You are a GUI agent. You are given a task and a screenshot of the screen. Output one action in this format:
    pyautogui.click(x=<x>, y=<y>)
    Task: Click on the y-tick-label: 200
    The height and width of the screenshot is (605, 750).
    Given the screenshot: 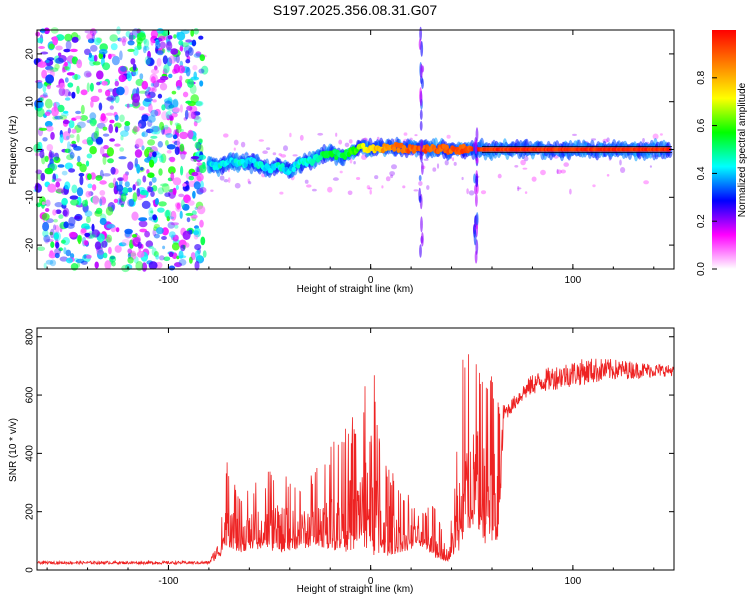 What is the action you would take?
    pyautogui.click(x=30, y=511)
    